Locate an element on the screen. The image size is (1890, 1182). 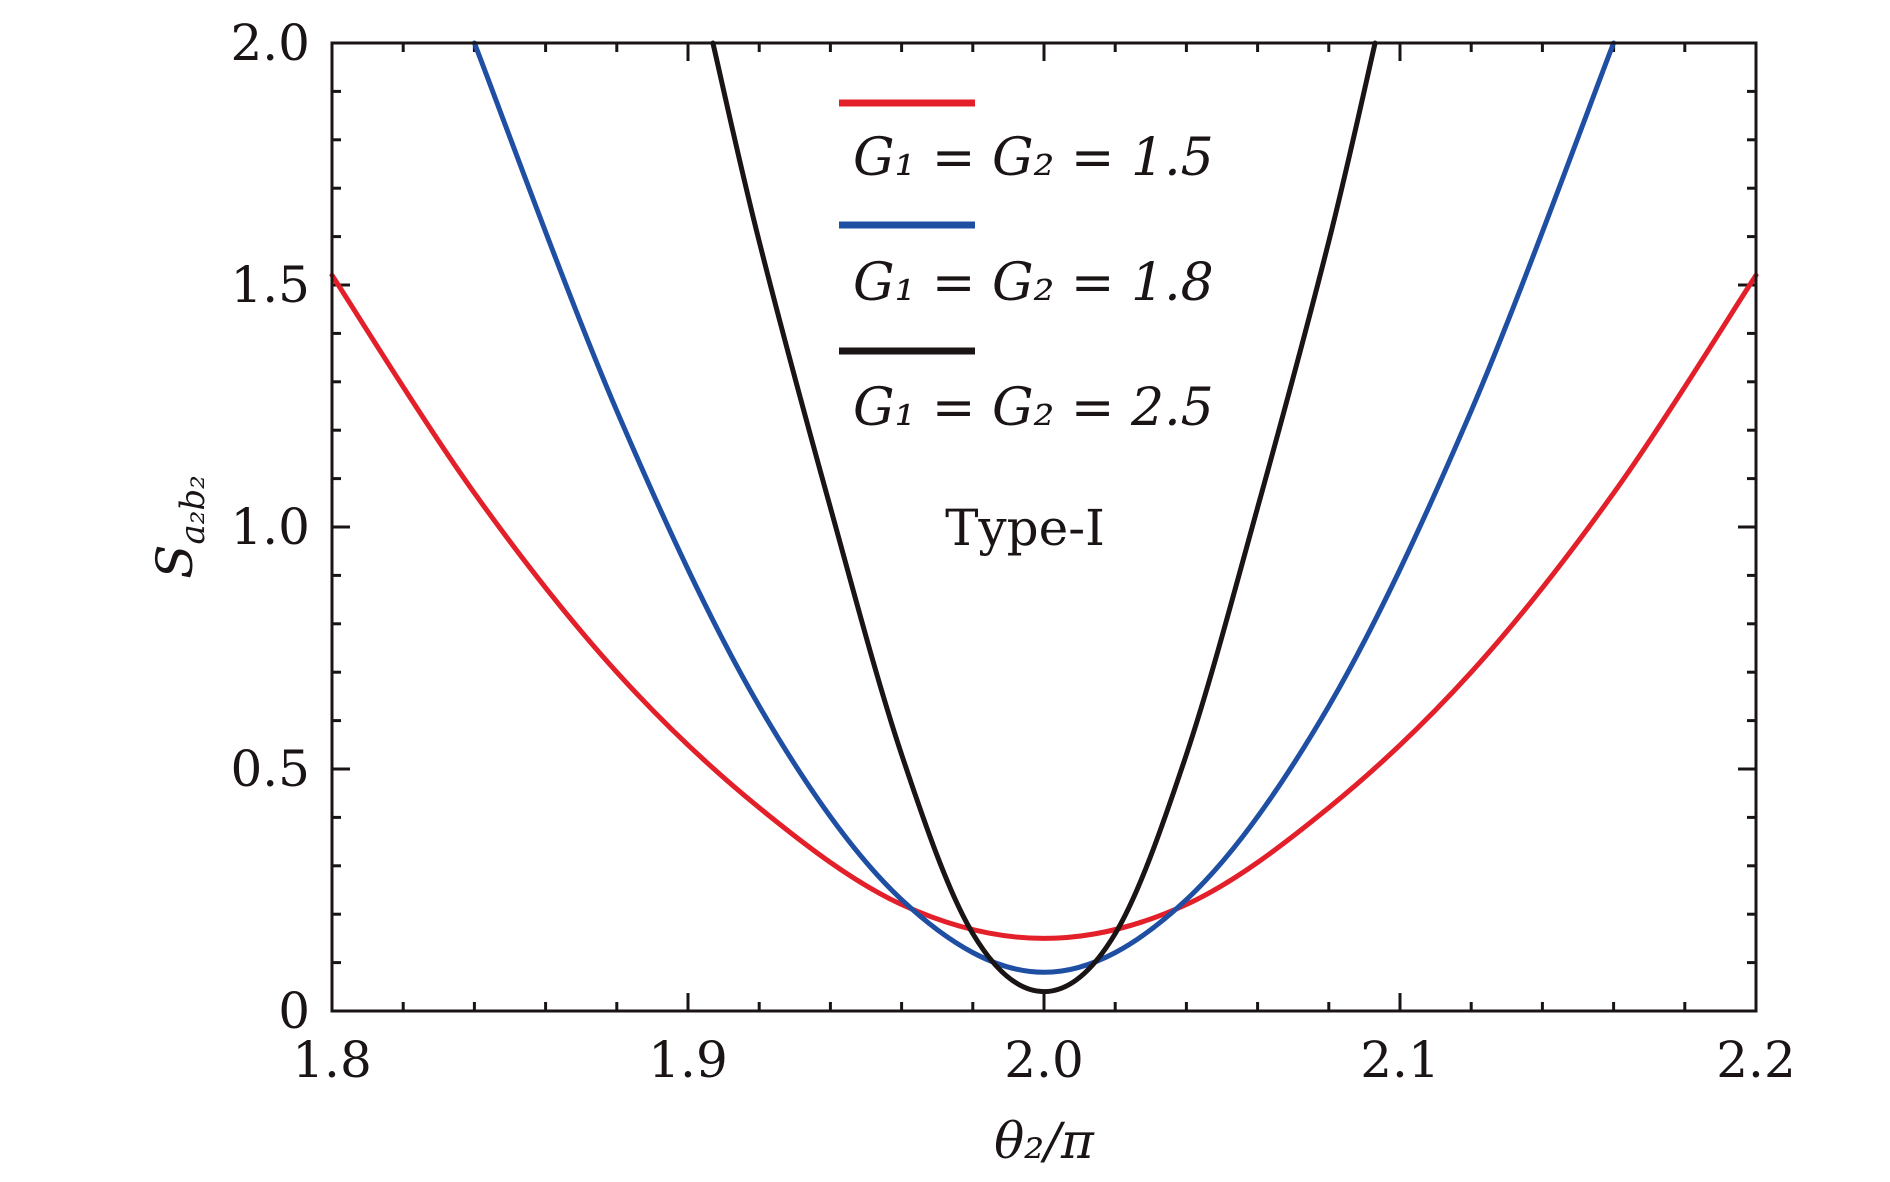
legend: G₁ = G₂ = 1.5 G₁ = G₂ = 1.8 G₁ = G₂ = 2.5 is located at coordinates (1026, 268).